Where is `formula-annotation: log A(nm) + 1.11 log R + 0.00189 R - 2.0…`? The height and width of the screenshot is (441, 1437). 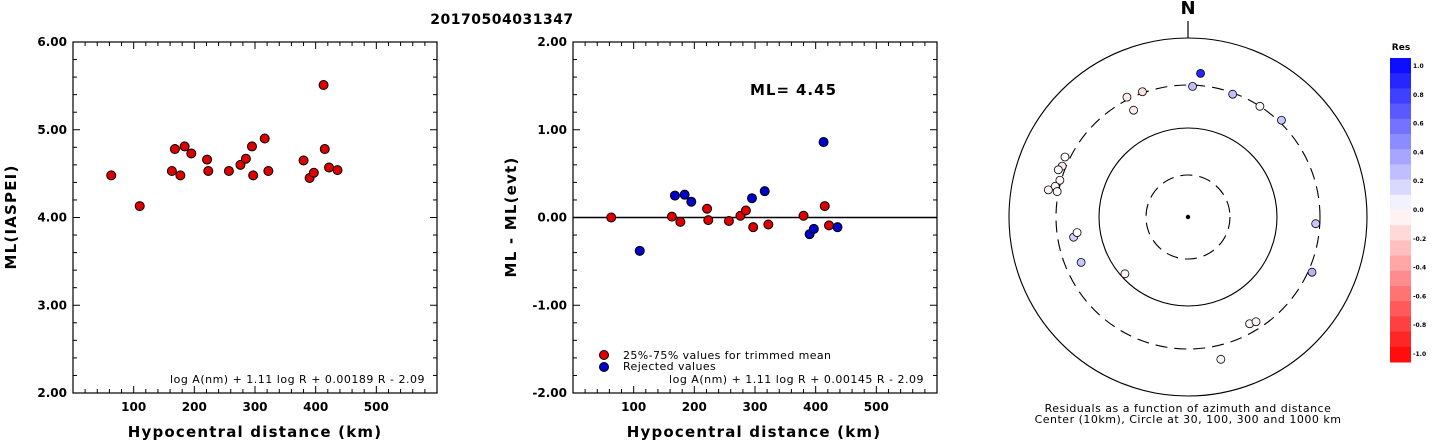
formula-annotation: log A(nm) + 1.11 log R + 0.00189 R - 2.0… is located at coordinates (297, 379).